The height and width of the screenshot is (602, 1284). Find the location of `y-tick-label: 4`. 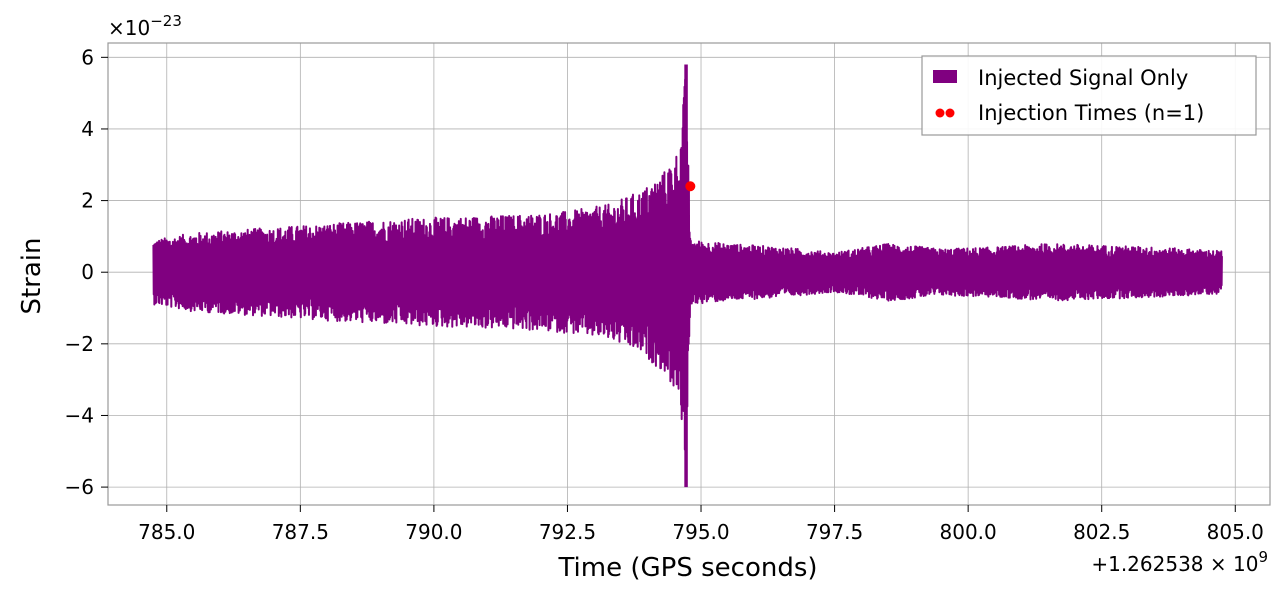

y-tick-label: 4 is located at coordinates (87, 129).